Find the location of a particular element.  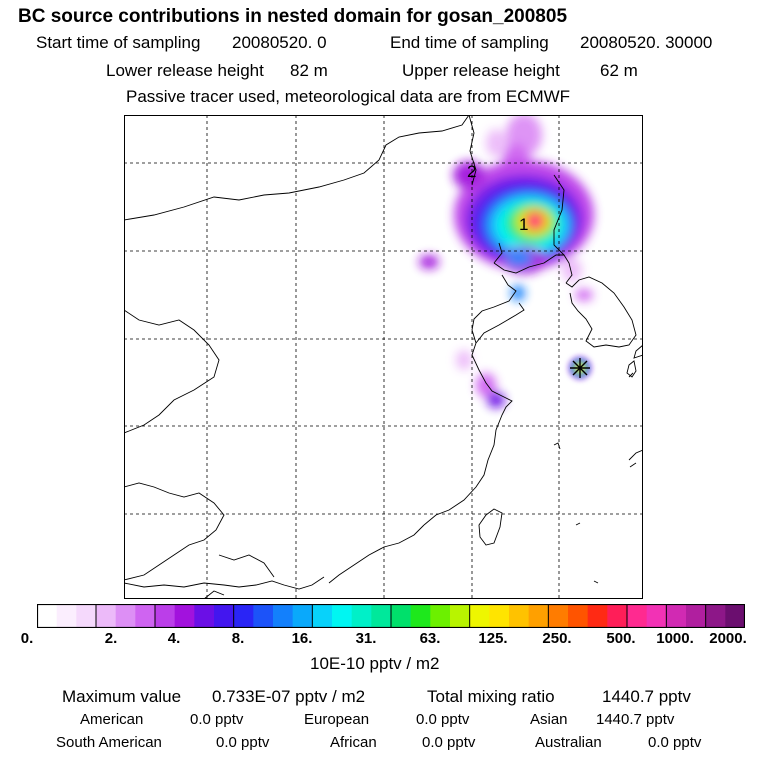

region-name-african: African is located at coordinates (353, 742).